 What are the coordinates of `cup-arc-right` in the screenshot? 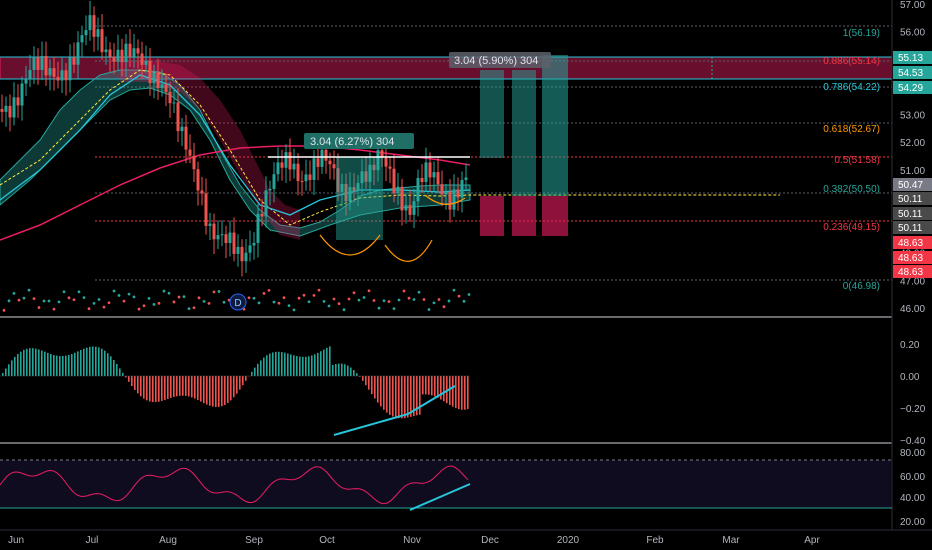 It's located at (408, 250).